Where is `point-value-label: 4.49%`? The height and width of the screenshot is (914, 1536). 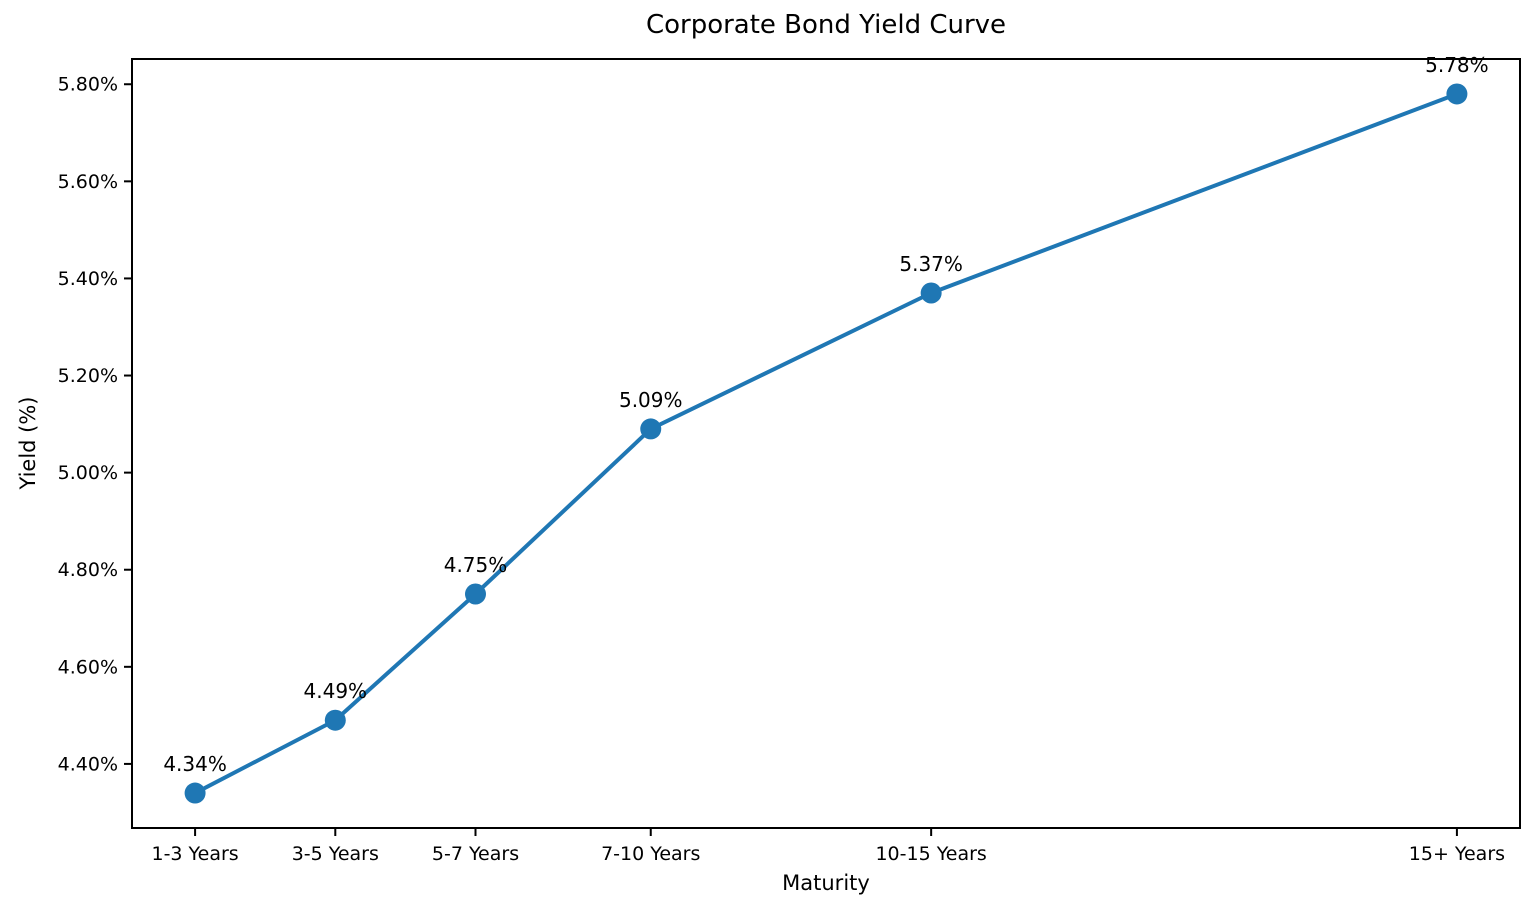 point-value-label: 4.49% is located at coordinates (336, 691).